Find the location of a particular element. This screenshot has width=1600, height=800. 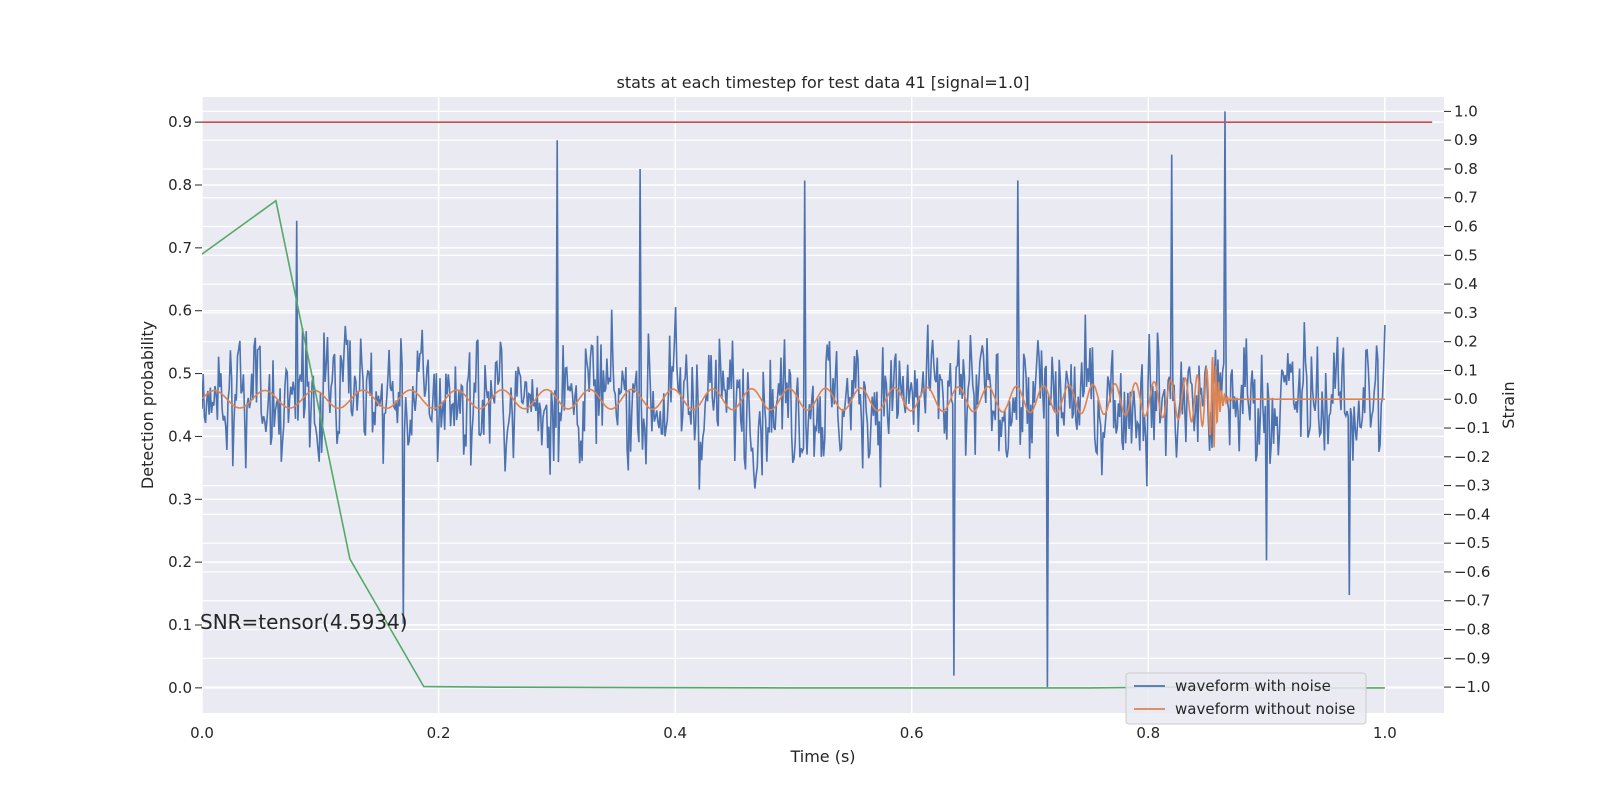

x-axis-label: Time (s) is located at coordinates (822, 756).